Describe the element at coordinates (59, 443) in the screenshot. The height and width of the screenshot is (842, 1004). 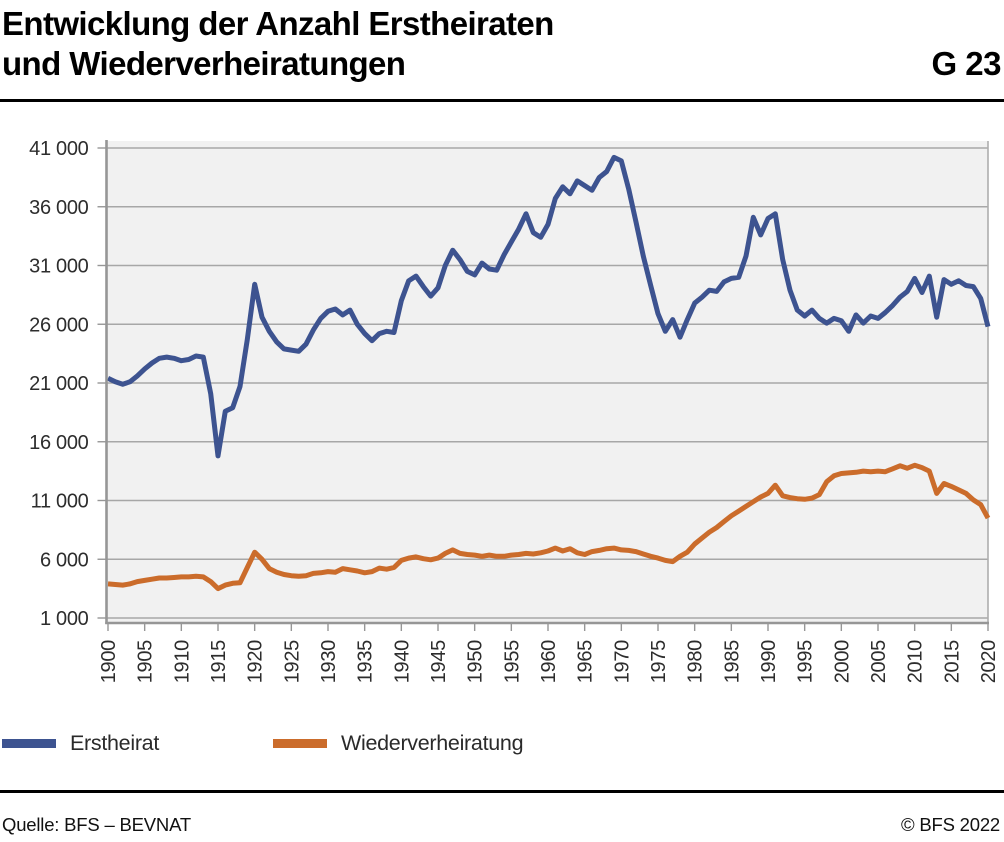
I see `y-tick-label: 16 000` at that location.